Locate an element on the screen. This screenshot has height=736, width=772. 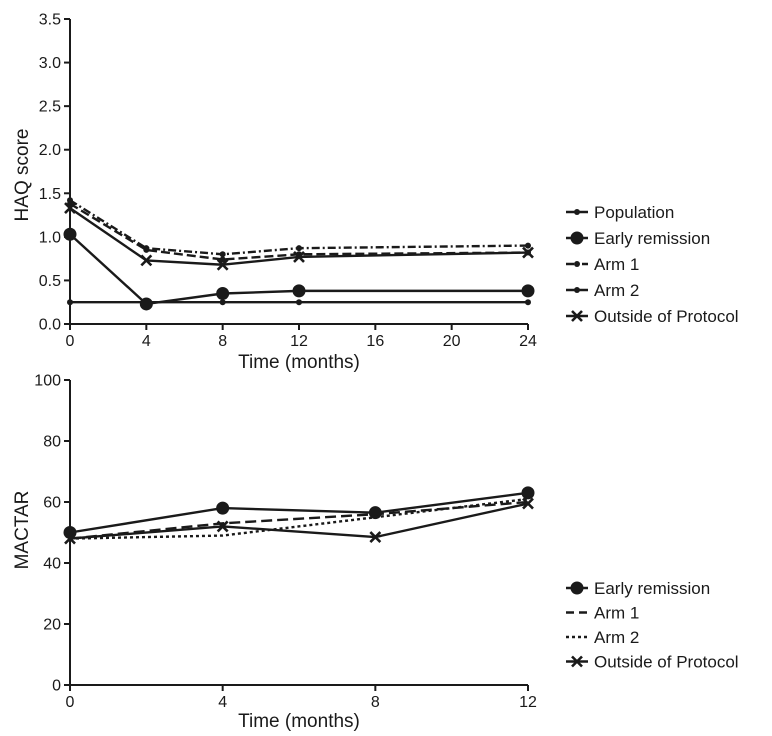
y-tick-label-0: 1.0 is located at coordinates (50, 237).